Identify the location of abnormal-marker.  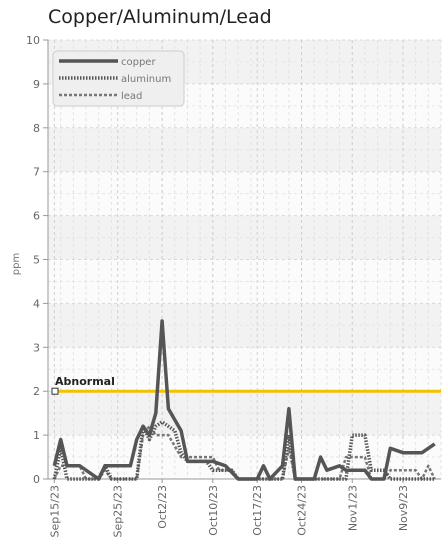
(55, 391).